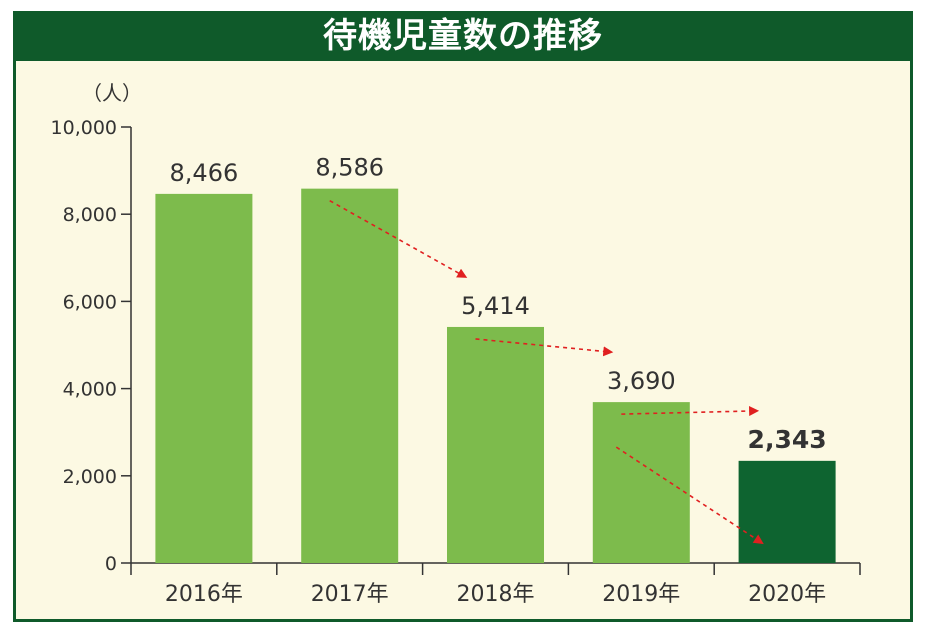 Image resolution: width=928 pixels, height=634 pixels. I want to click on y-tick-label: 8,000, so click(90, 215).